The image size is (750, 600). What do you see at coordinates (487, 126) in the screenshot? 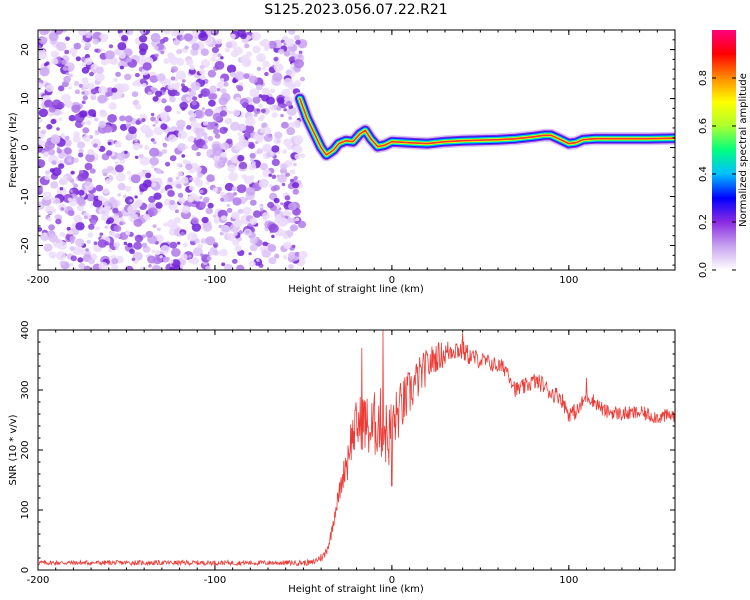
I see `spectral-ridge` at bounding box center [487, 126].